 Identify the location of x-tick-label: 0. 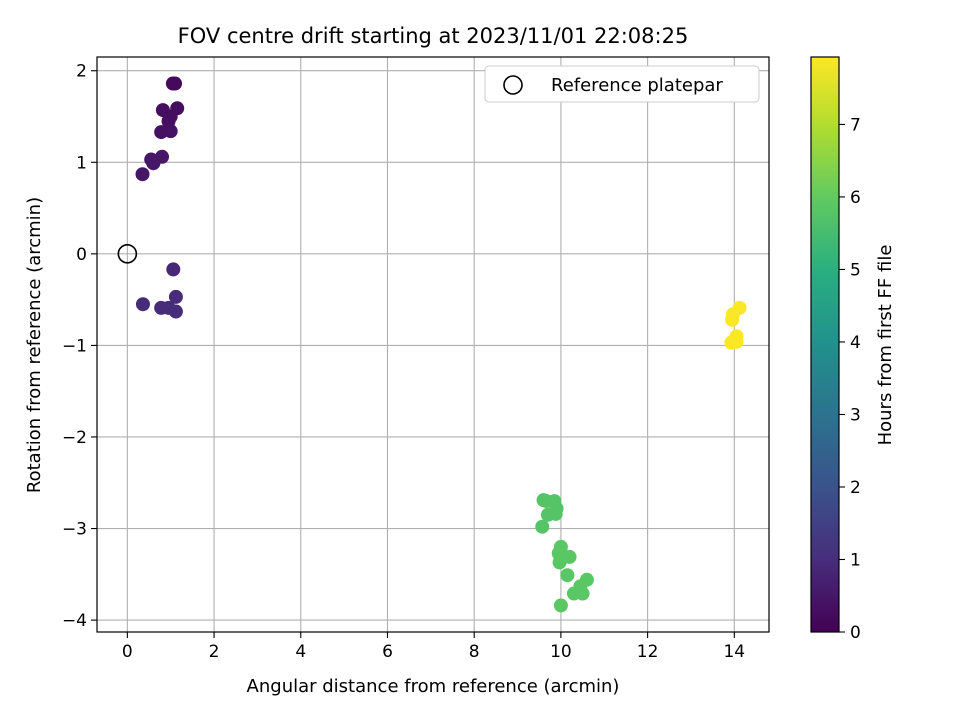
(127, 652).